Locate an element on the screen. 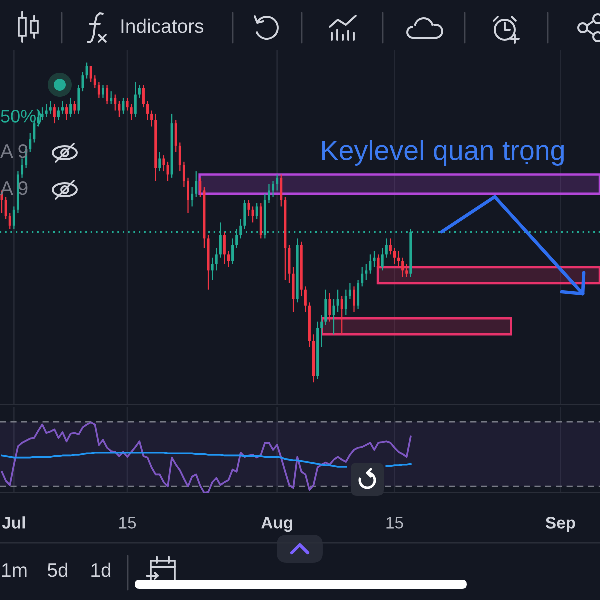  text: 1m is located at coordinates (14, 571).